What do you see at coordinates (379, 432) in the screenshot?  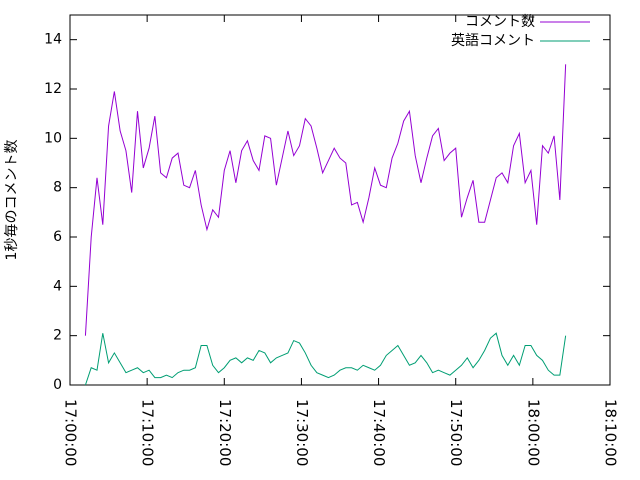 I see `x-tick-label: 17:40:00` at bounding box center [379, 432].